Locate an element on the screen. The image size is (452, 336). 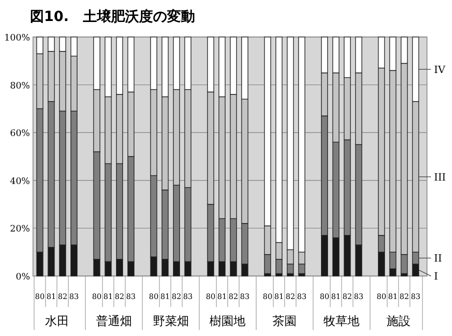
y-tick-label: 80% is located at coordinates (20, 86).